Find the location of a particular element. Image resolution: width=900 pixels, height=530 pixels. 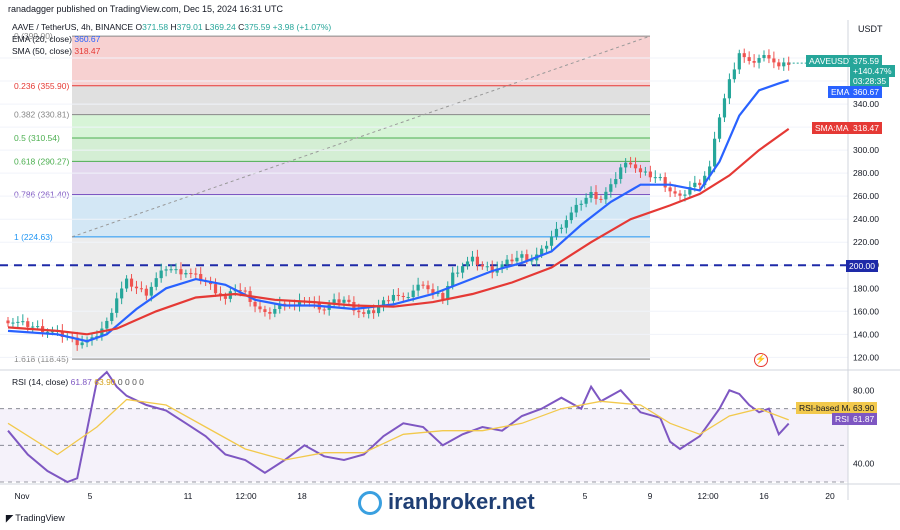

ohlc-low: 369.24 is located at coordinates (222, 27).